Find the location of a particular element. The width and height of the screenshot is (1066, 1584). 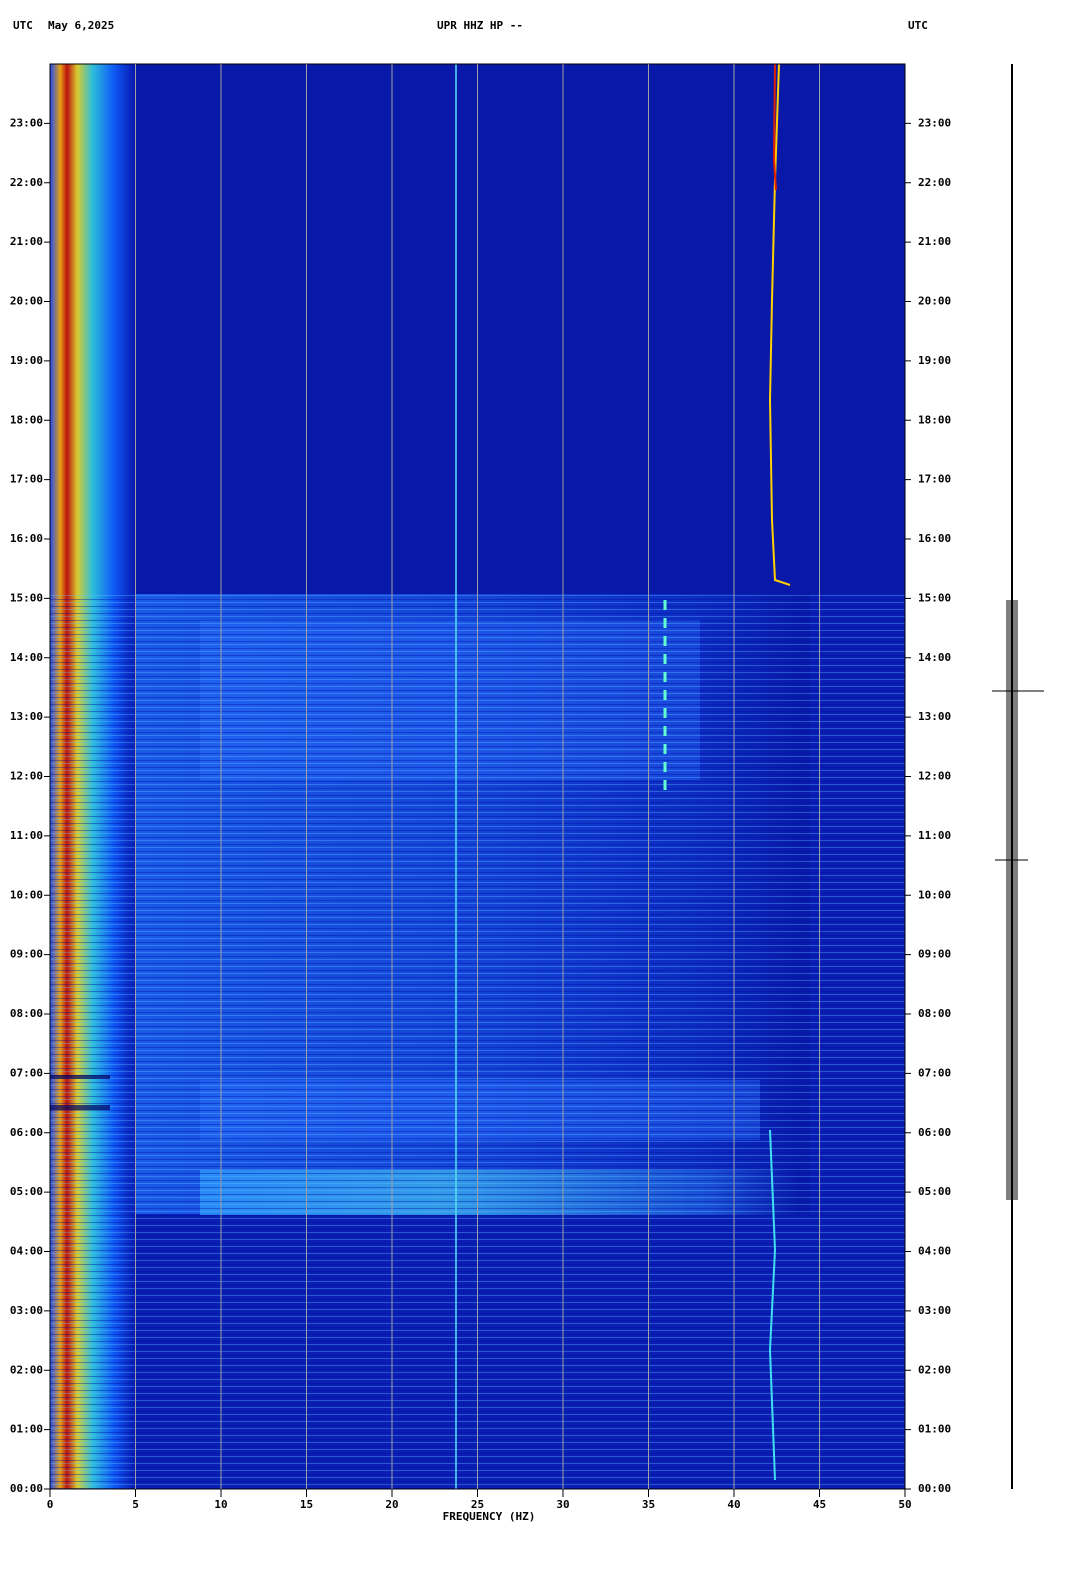

y-tick-label-right: 02:00 is located at coordinates (934, 1369).